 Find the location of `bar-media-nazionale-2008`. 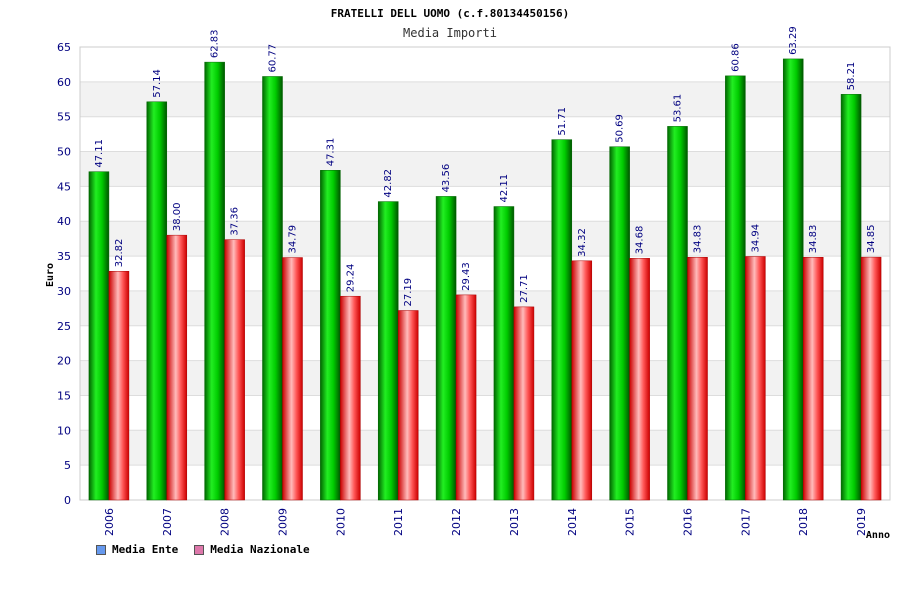

bar-media-nazionale-2008 is located at coordinates (234, 370).